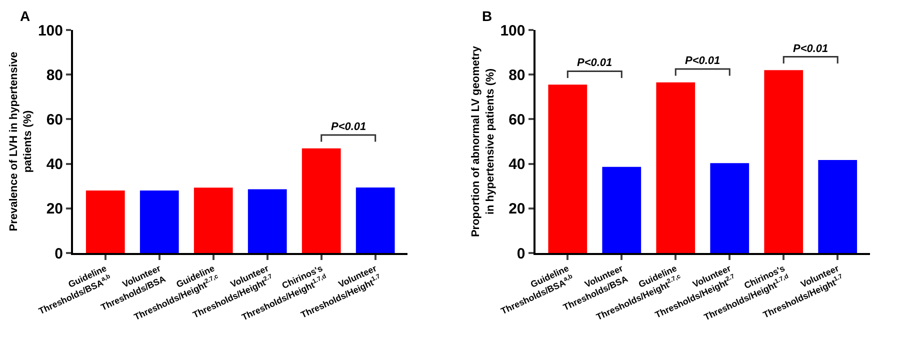  Describe the element at coordinates (487, 16) in the screenshot. I see `chart-title: B` at that location.